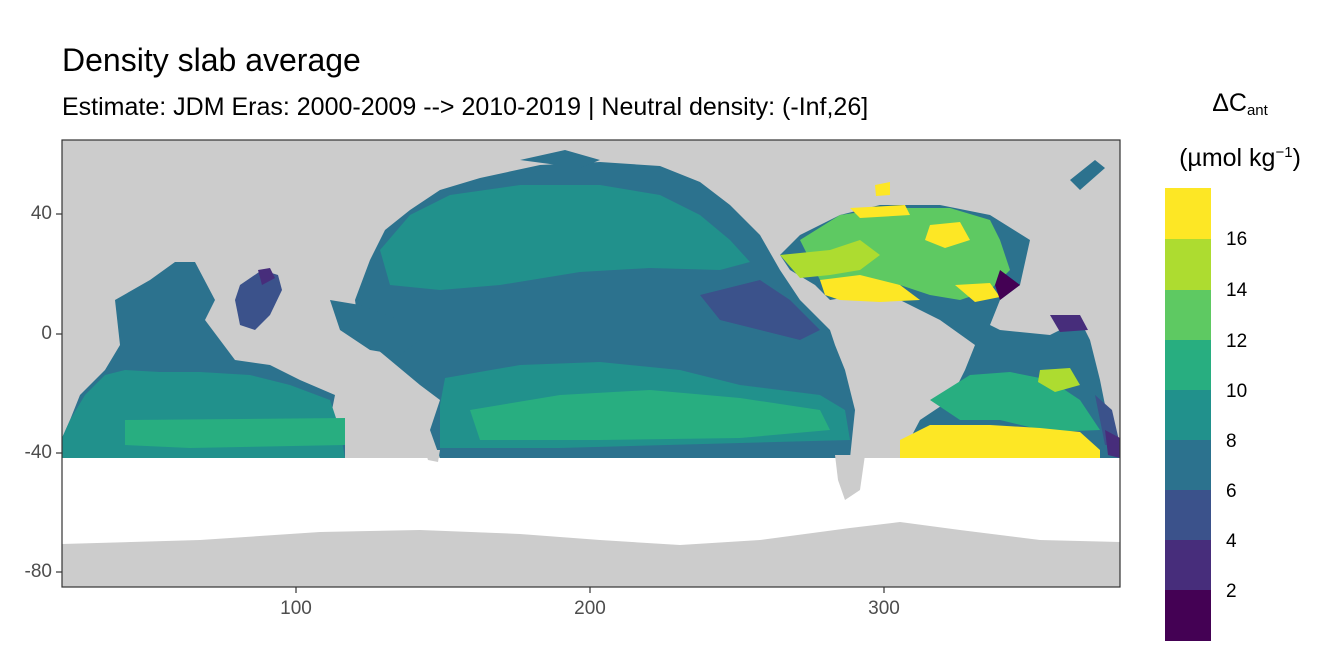 The height and width of the screenshot is (672, 1344). I want to click on y-tick-label--80: -80, so click(38, 571).